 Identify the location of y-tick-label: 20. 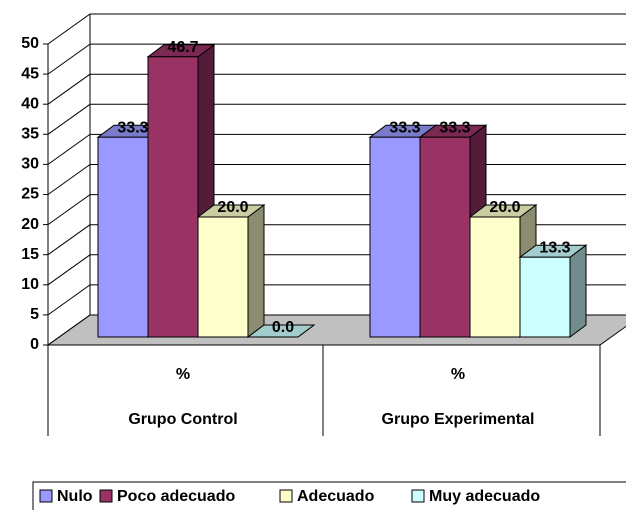
(30, 224).